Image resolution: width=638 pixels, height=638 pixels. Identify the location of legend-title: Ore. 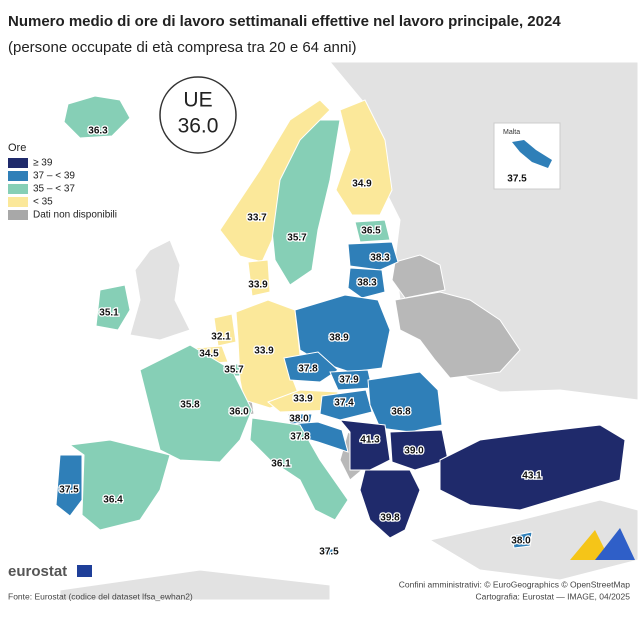
(17, 148).